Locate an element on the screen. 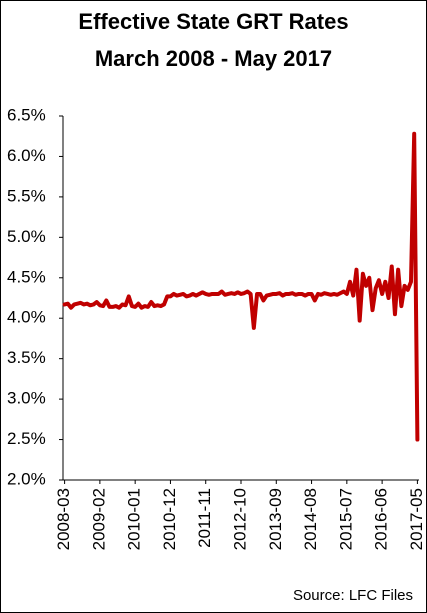 This screenshot has height=613, width=427. y-tick-label: 3.0% is located at coordinates (26, 398).